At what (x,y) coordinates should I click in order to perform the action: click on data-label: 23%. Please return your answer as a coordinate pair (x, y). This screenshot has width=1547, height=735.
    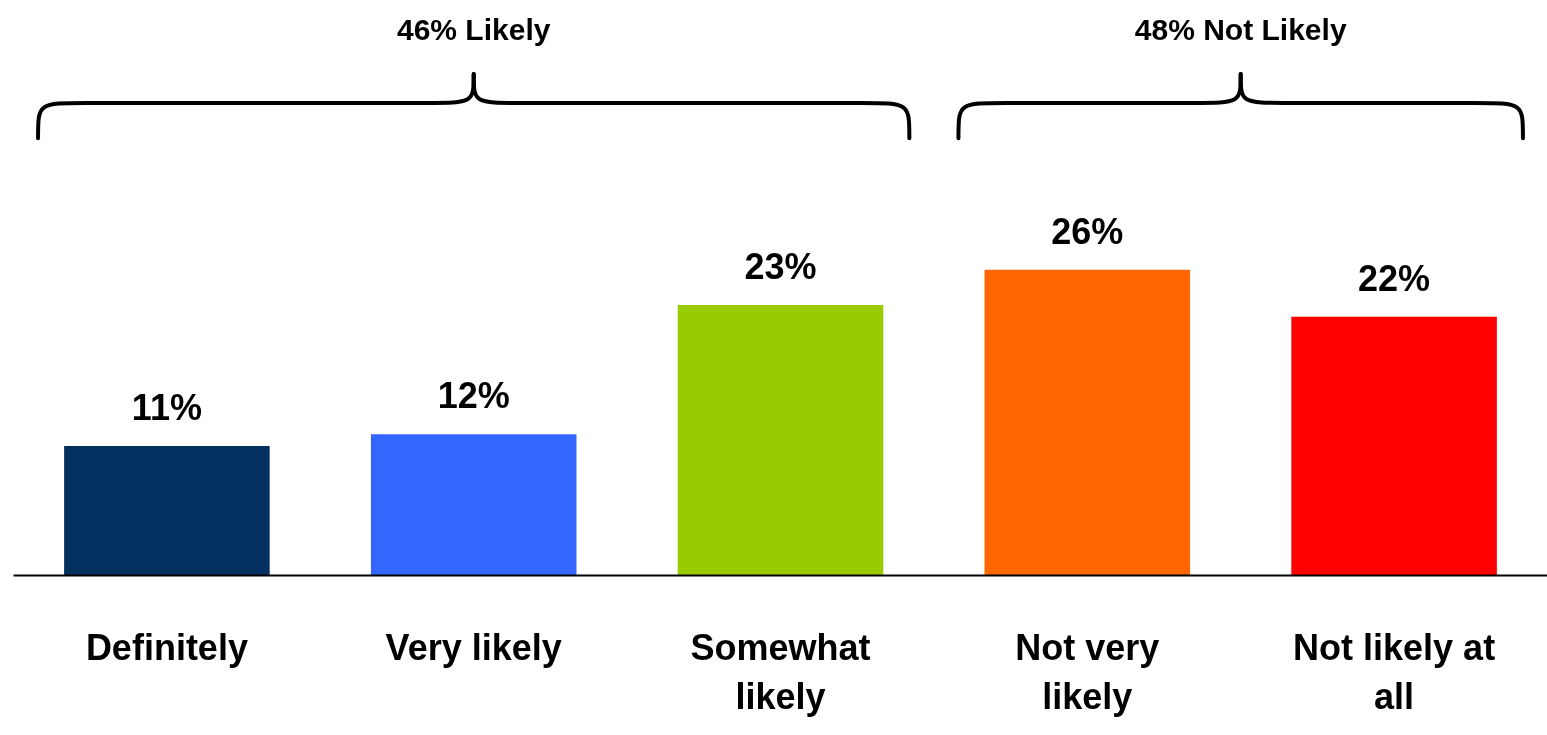
    Looking at the image, I should click on (780, 266).